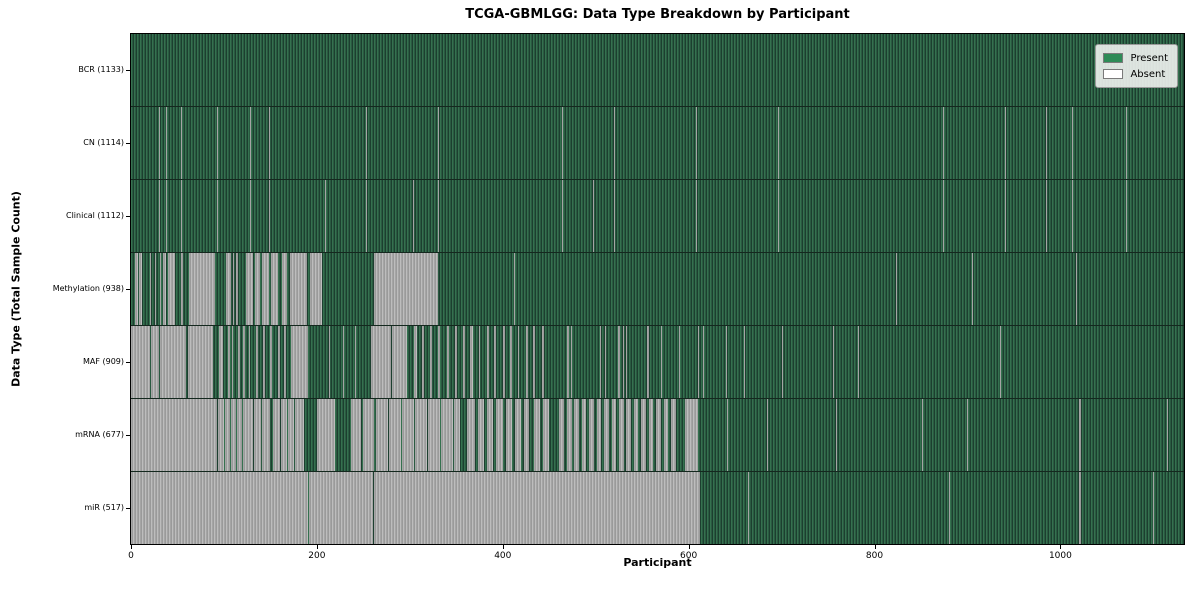  I want to click on legend-label-present: Present, so click(1149, 58).